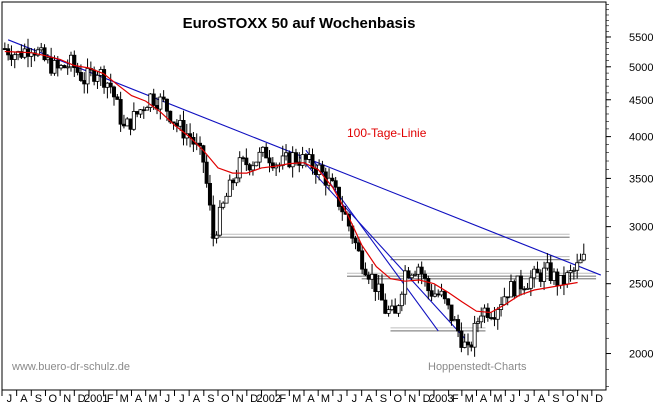  I want to click on y-tick-label: 5500, so click(641, 38).